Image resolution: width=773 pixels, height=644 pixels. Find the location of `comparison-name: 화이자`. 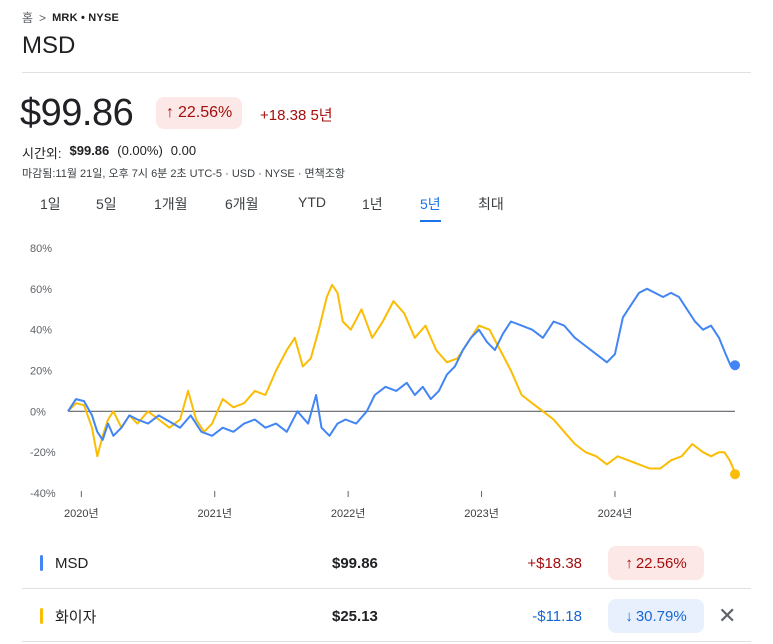

comparison-name: 화이자 is located at coordinates (76, 617).